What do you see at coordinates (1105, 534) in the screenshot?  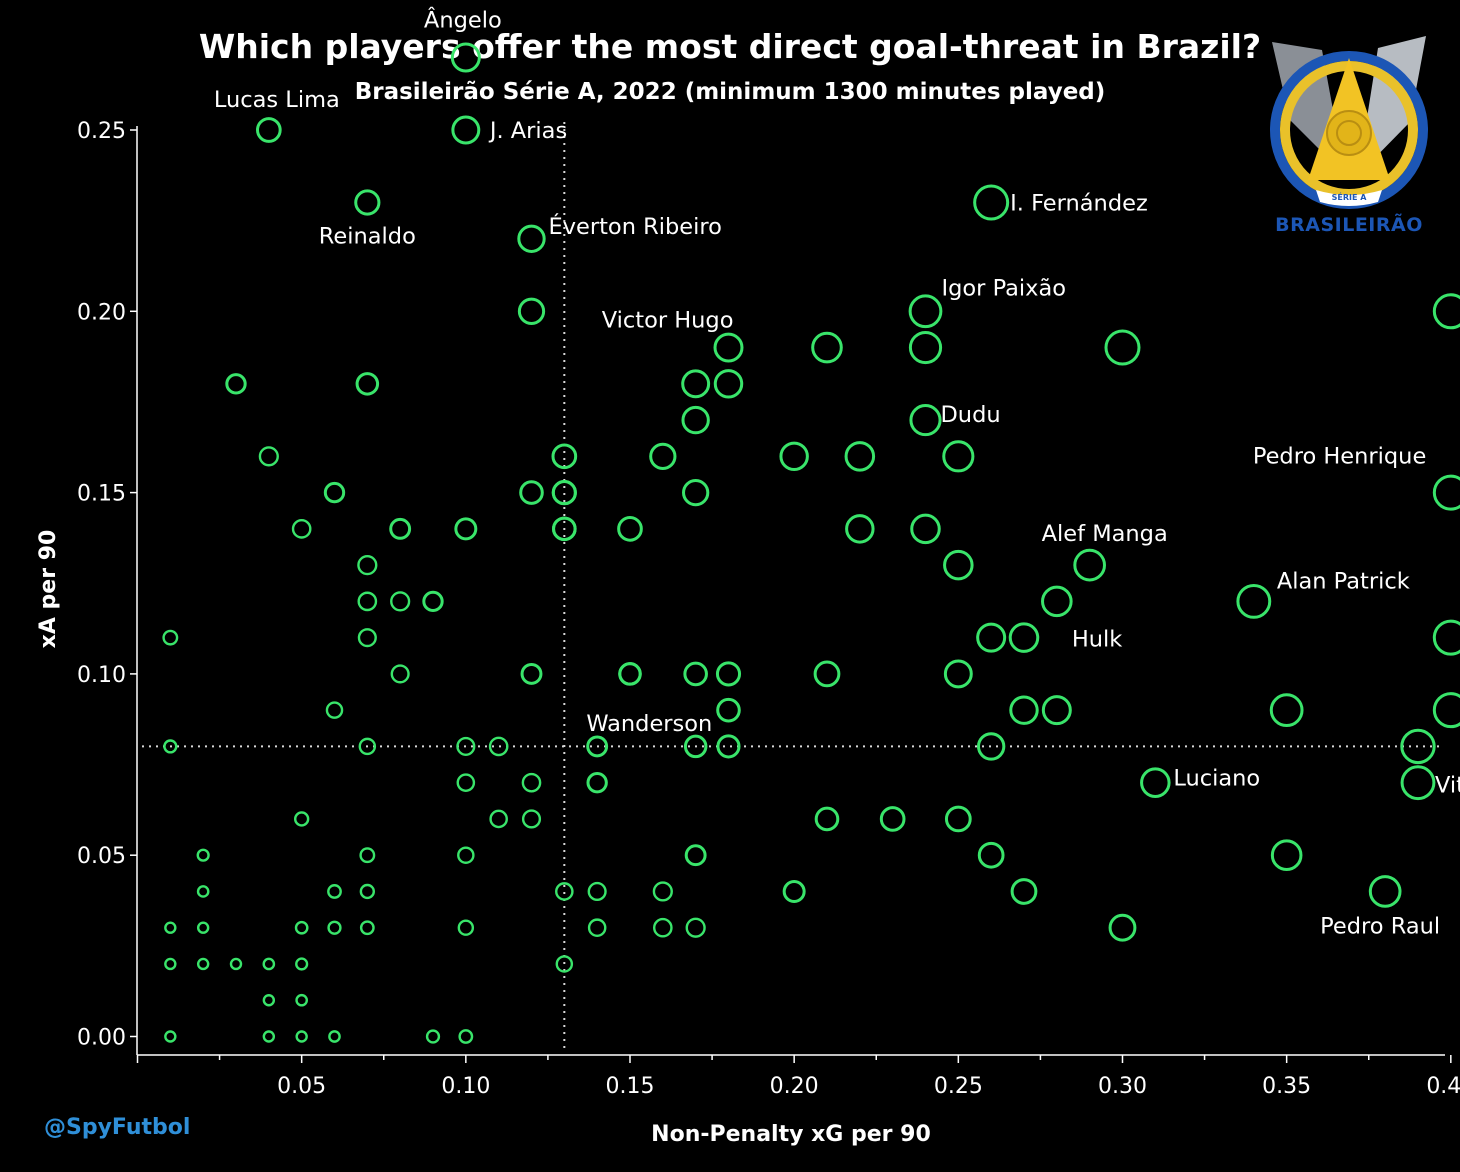 I see `player-label: Alef Manga` at bounding box center [1105, 534].